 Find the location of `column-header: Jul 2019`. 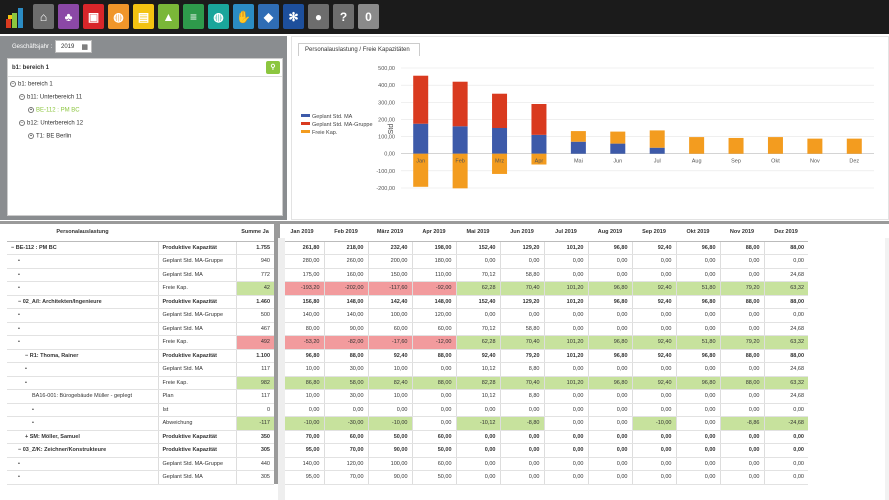

column-header: Jul 2019 is located at coordinates (566, 233).